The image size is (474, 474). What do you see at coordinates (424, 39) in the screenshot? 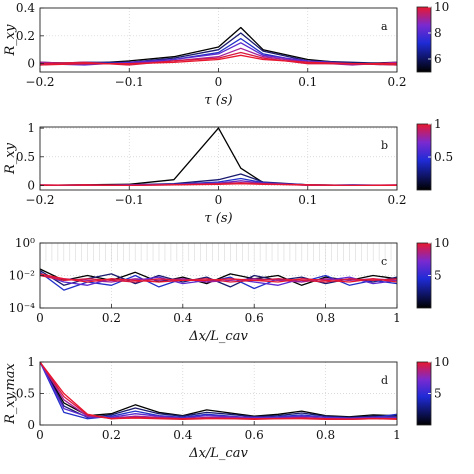
I see `colorbar` at bounding box center [424, 39].